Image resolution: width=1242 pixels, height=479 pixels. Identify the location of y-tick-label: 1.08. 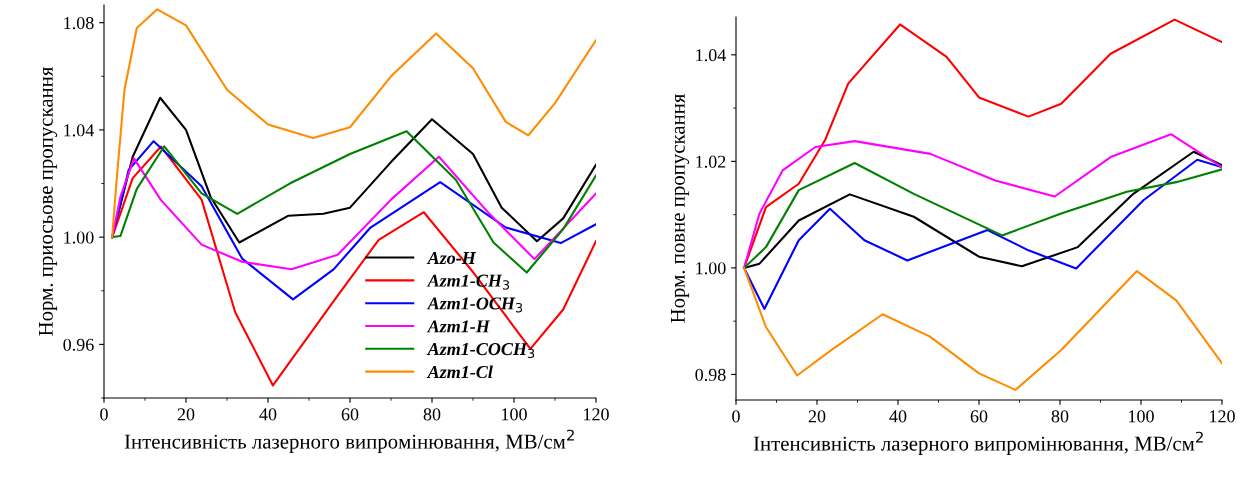
(79, 23).